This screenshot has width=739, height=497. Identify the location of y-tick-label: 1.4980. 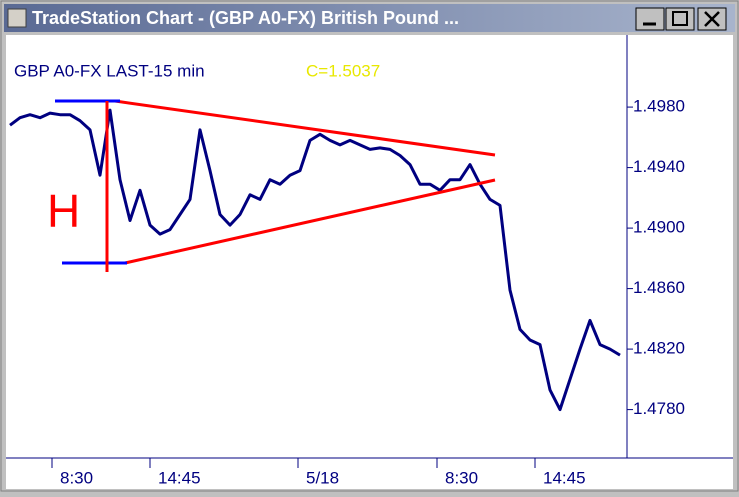
(659, 106).